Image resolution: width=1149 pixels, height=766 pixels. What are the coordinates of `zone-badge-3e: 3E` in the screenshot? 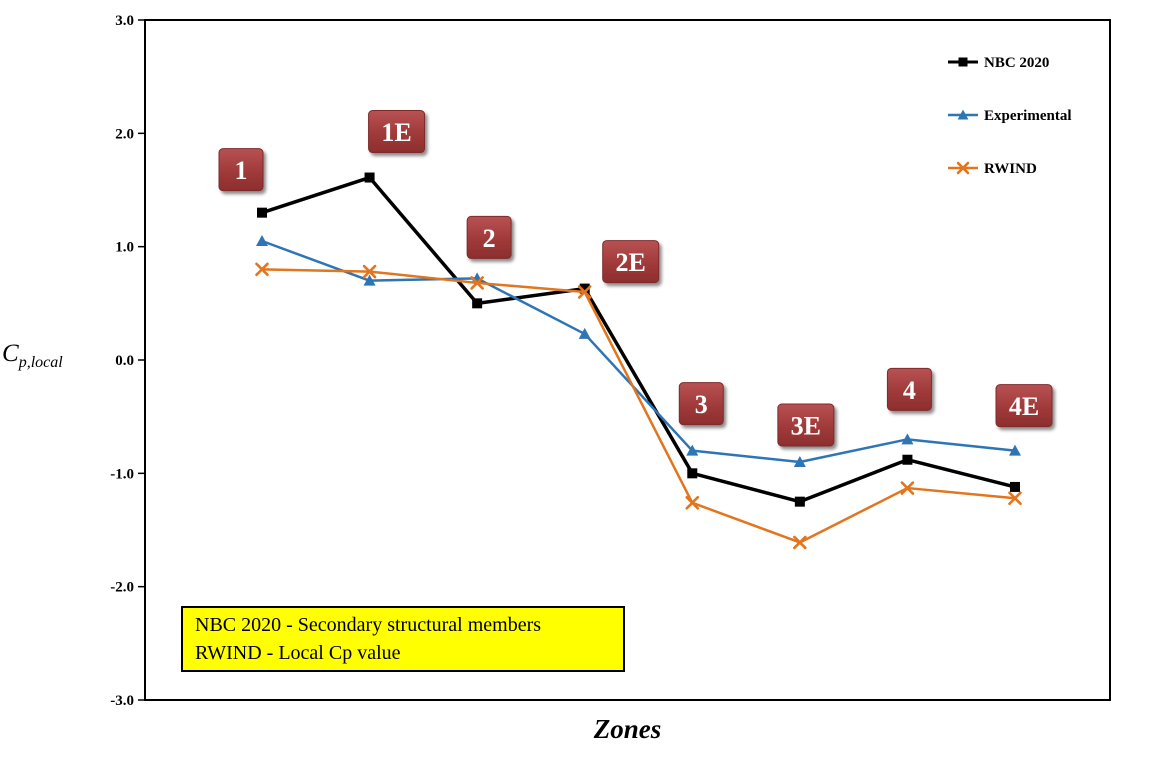 It's located at (806, 425).